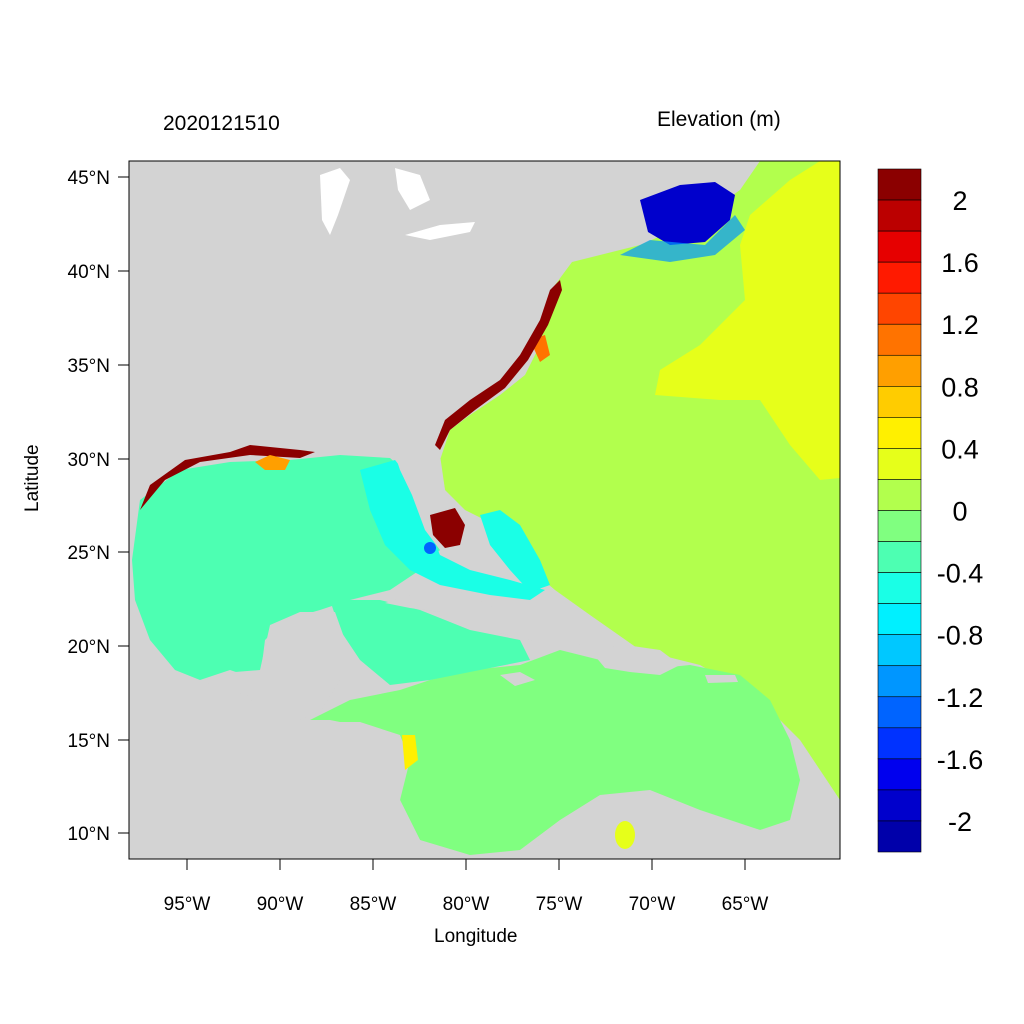 The width and height of the screenshot is (1024, 1024). Describe the element at coordinates (680, 825) in the screenshot. I see `south-america` at that location.